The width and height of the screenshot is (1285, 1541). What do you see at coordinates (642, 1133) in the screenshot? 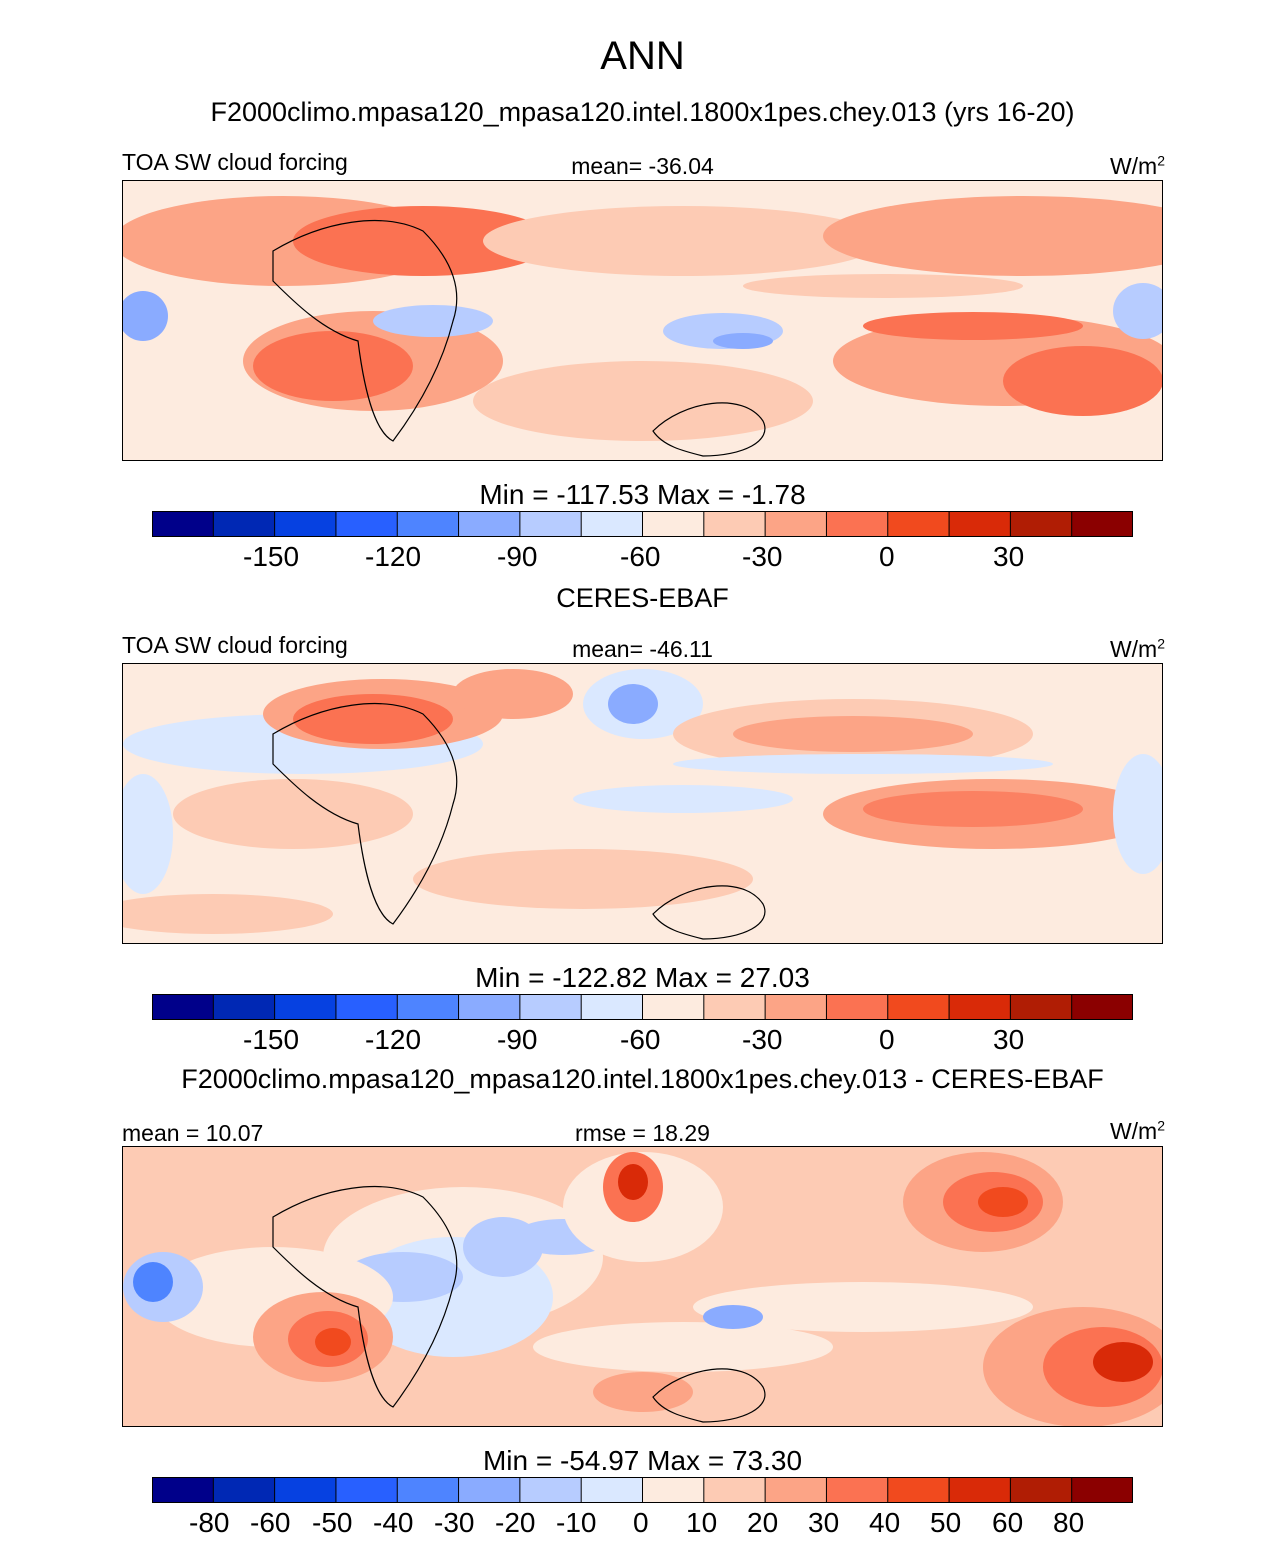
I see `panel-3-rmse-label: rmse = 18.29` at bounding box center [642, 1133].